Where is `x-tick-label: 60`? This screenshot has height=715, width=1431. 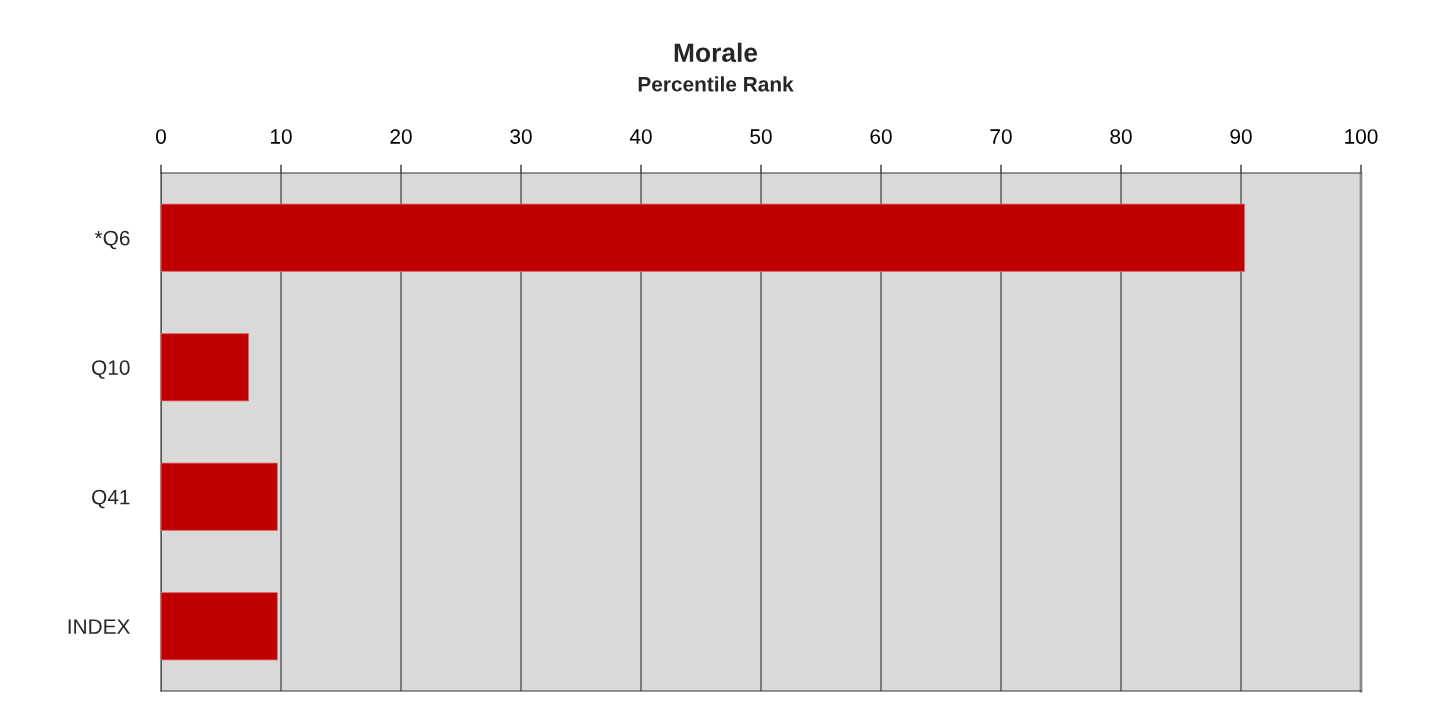 x-tick-label: 60 is located at coordinates (881, 136).